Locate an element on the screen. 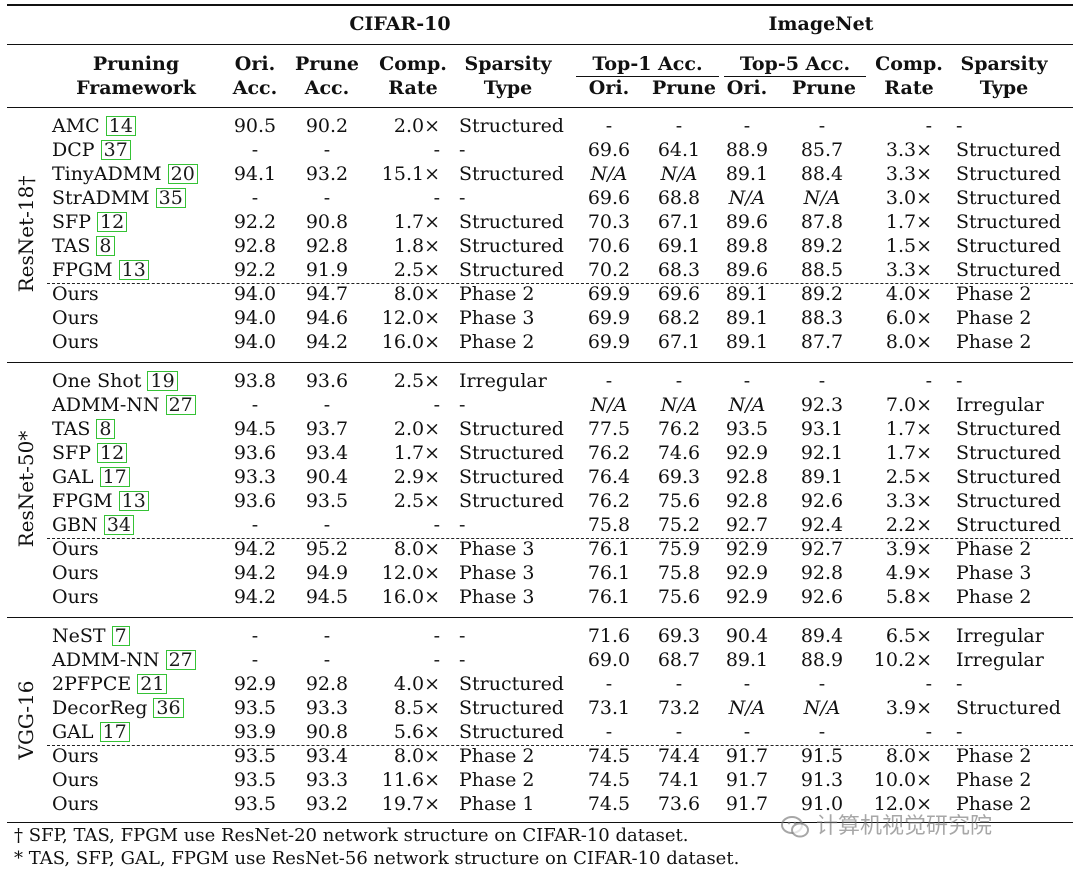  citation-link: 20 is located at coordinates (182, 174).